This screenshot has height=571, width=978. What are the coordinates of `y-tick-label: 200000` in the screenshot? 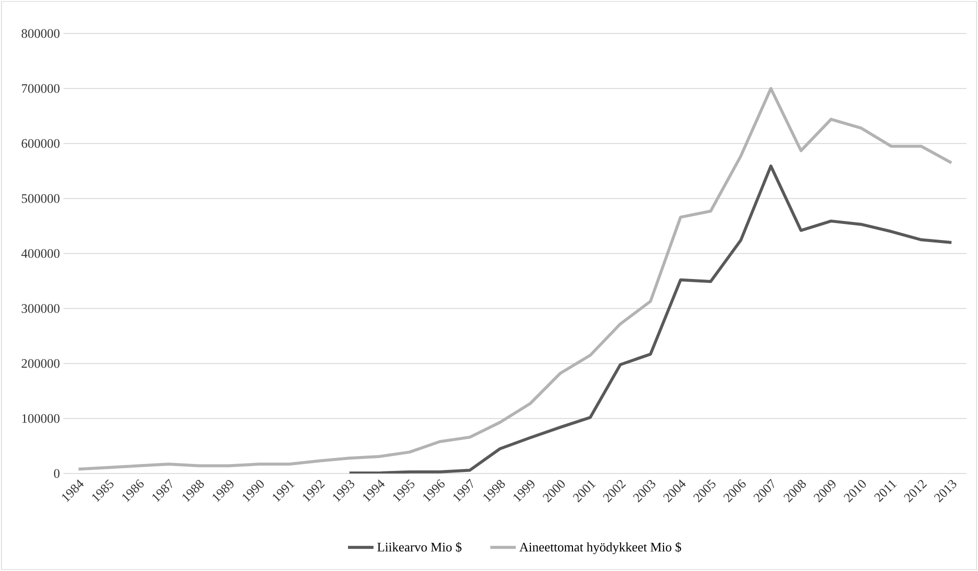 It's located at (41, 363).